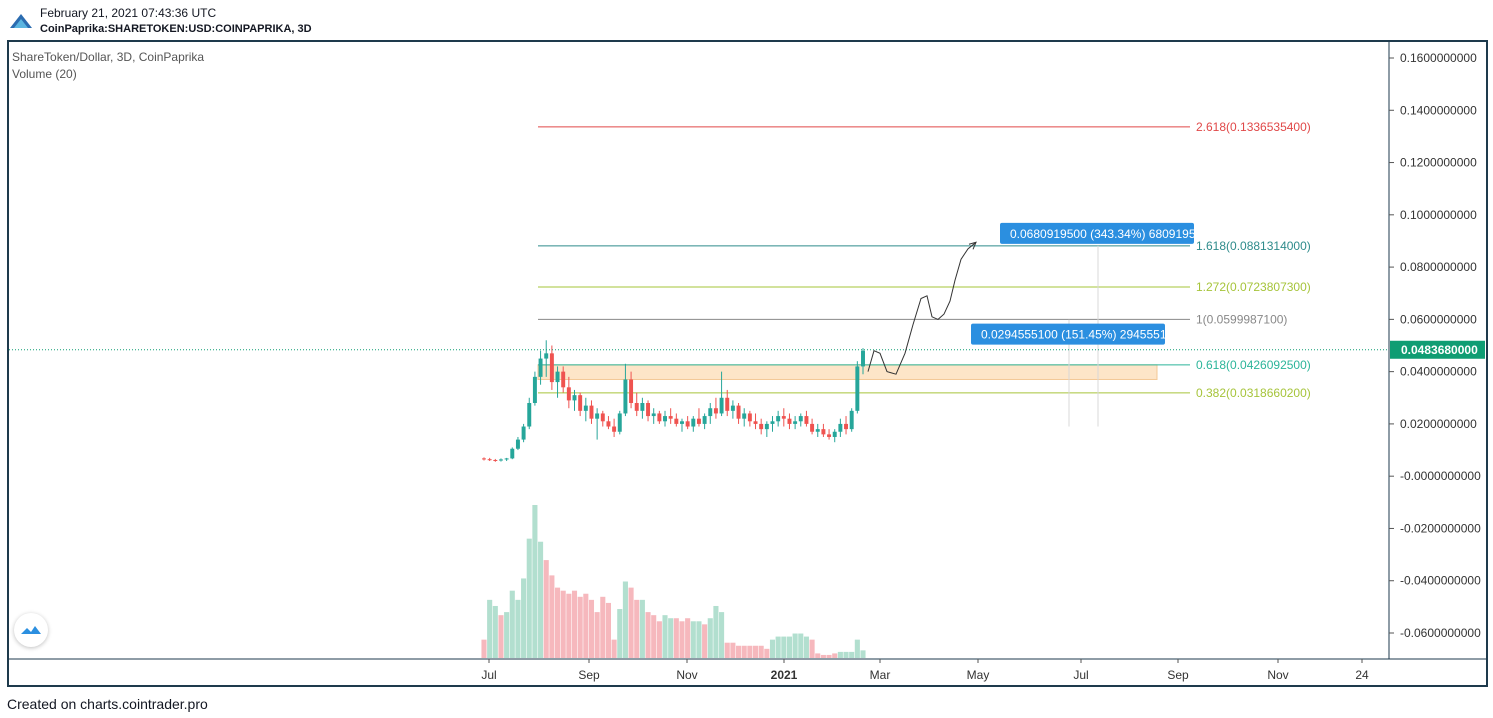  I want to click on projection-path, so click(922, 308).